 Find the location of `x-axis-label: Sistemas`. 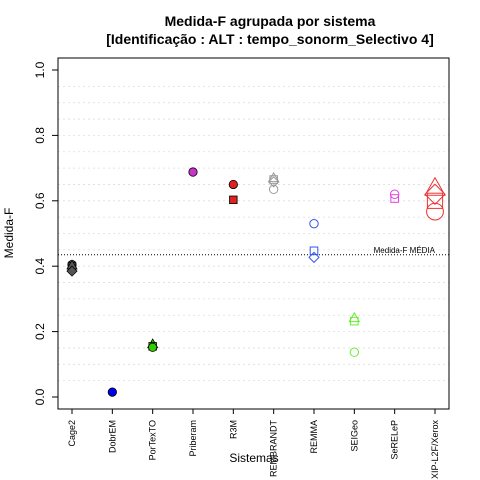

x-axis-label: Sistemas is located at coordinates (253, 458).